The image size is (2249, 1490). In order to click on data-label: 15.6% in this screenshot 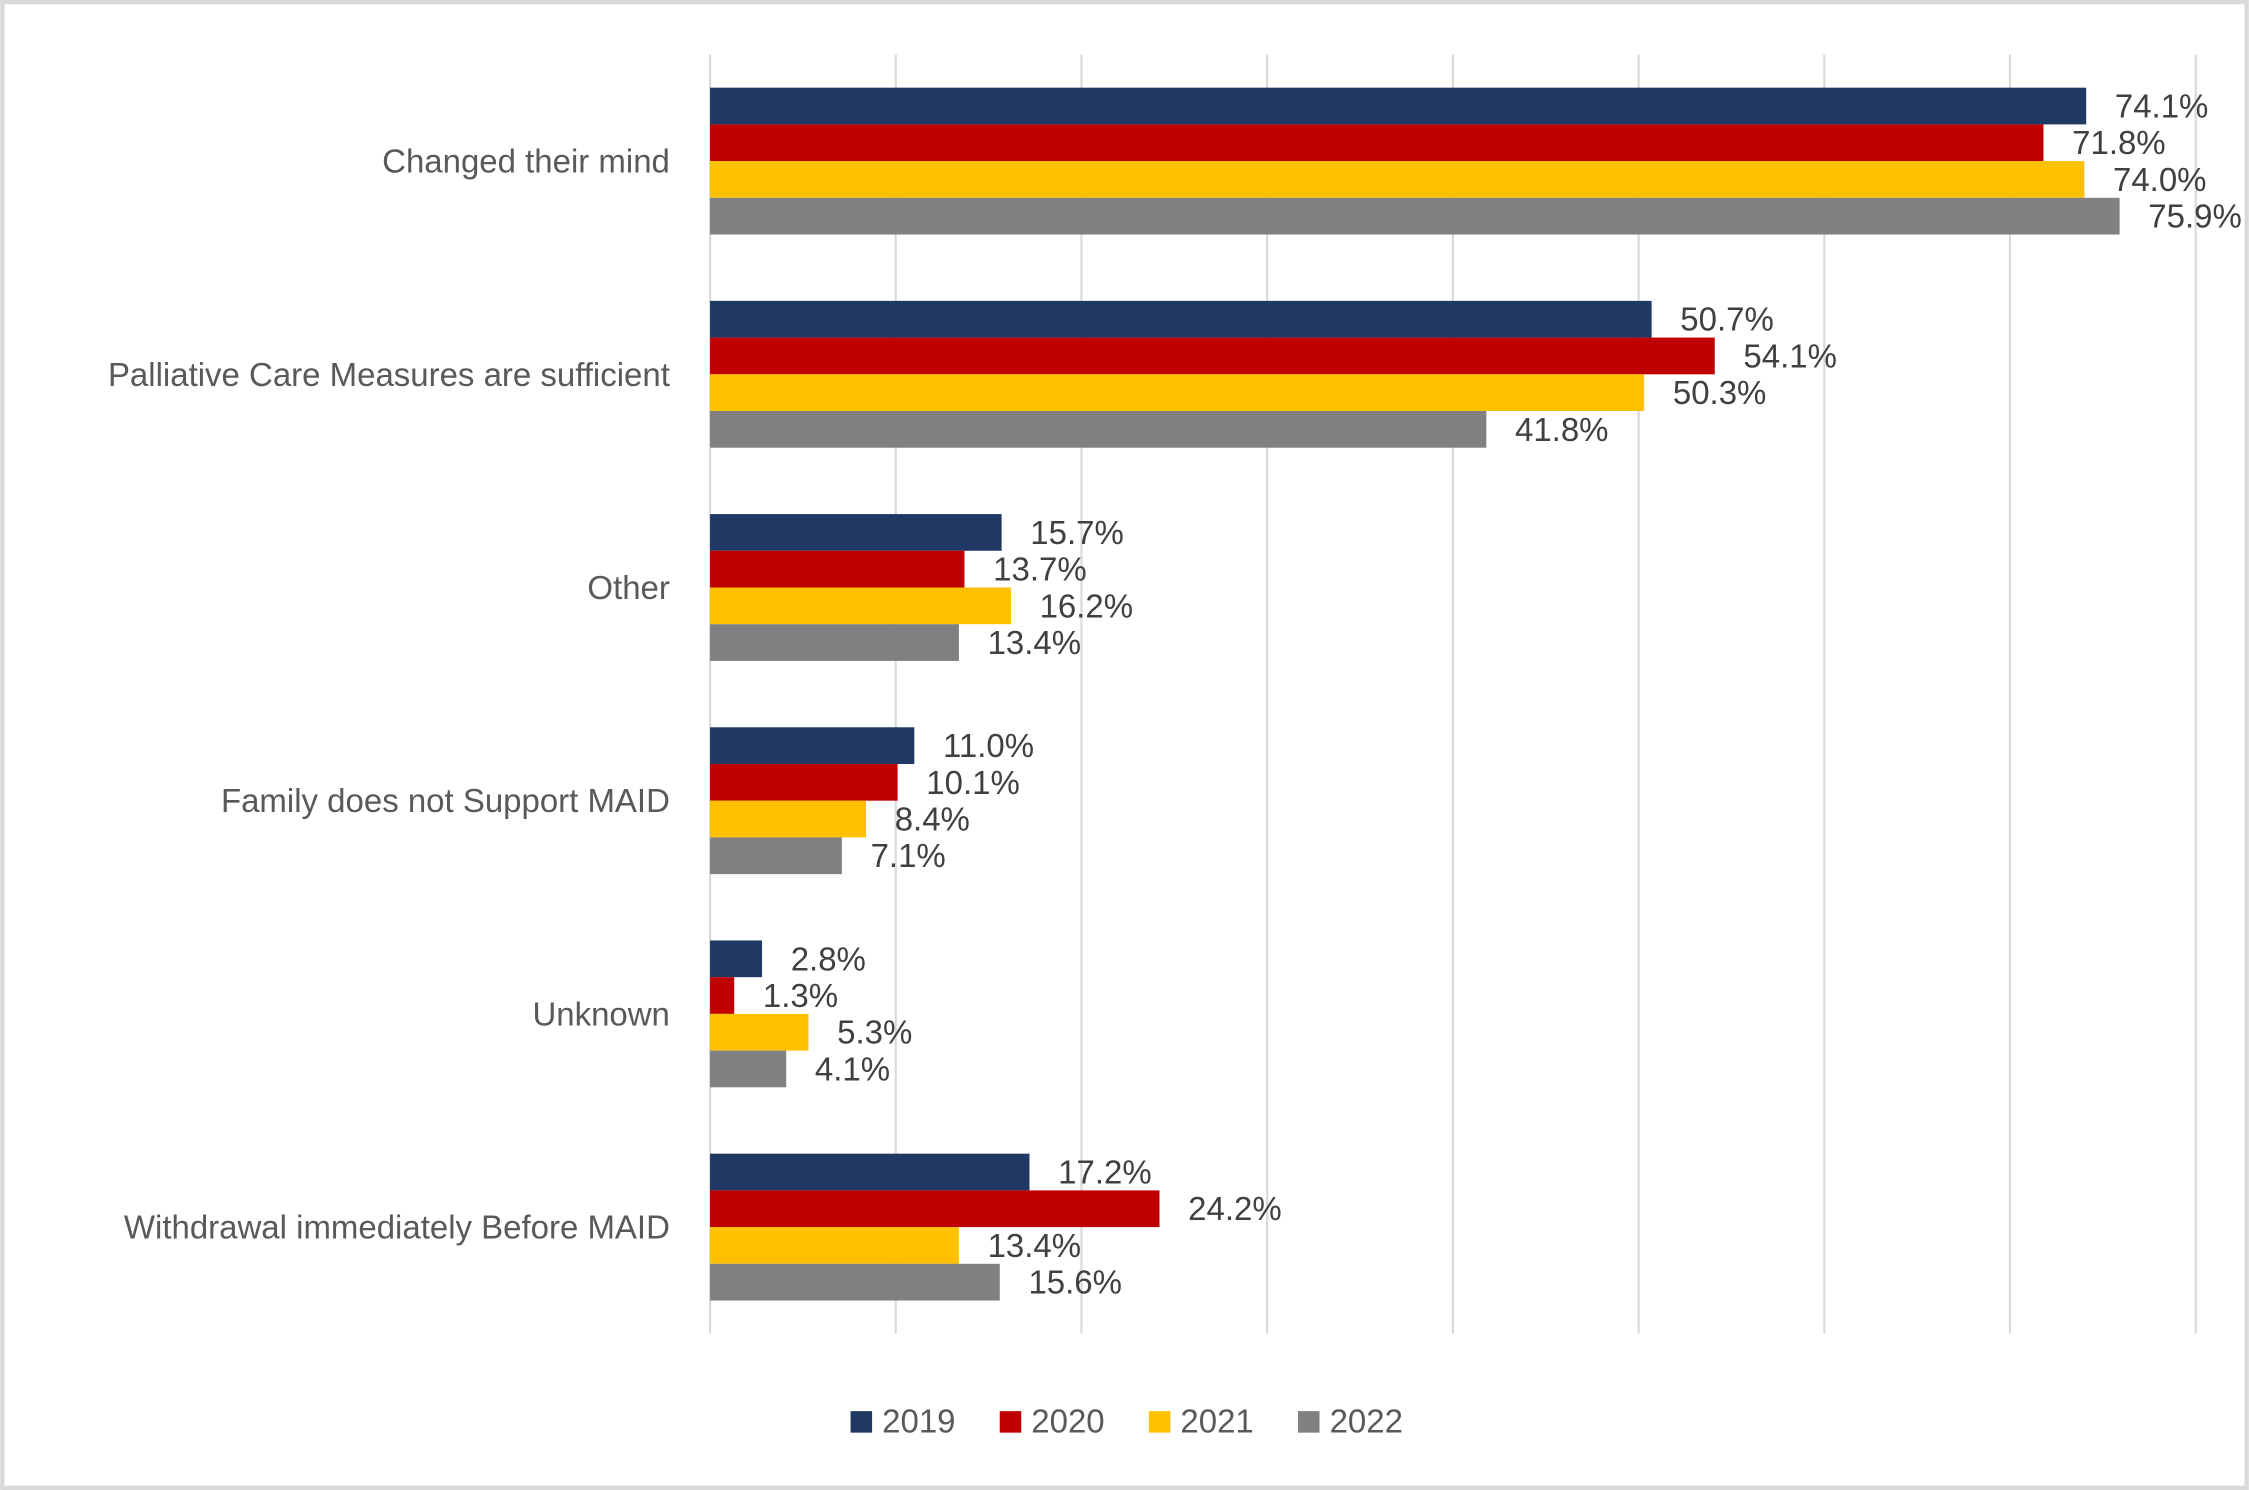, I will do `click(1074, 1282)`.